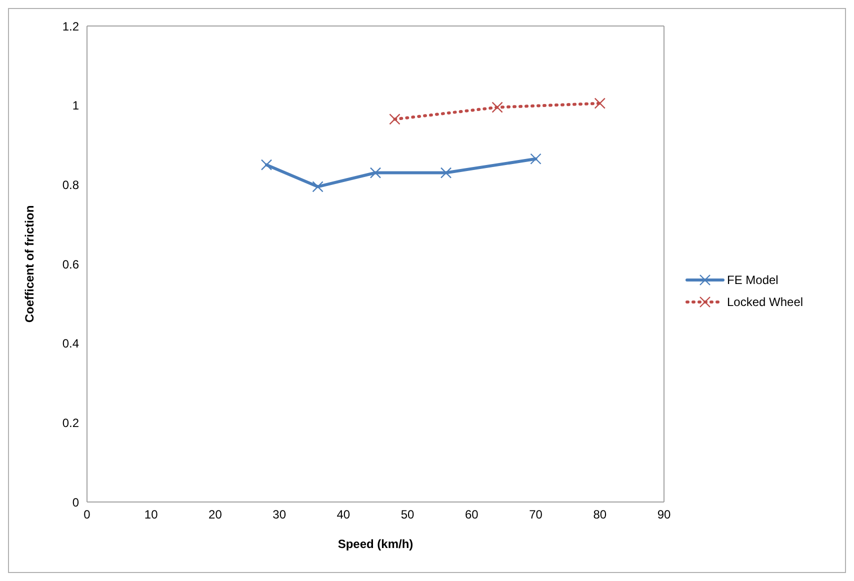 This screenshot has width=854, height=581. Describe the element at coordinates (765, 301) in the screenshot. I see `legend-label: Locked Wheel` at that location.